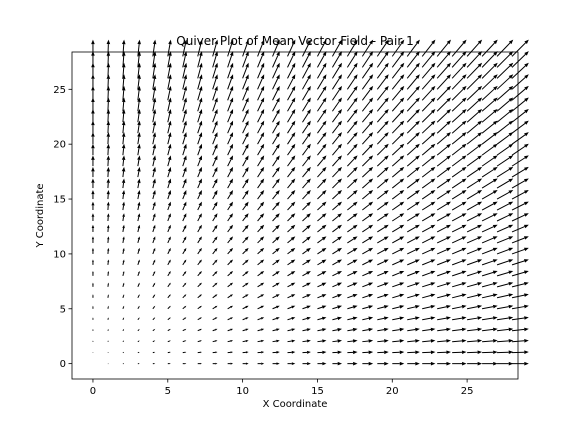 The height and width of the screenshot is (432, 576). What do you see at coordinates (63, 309) in the screenshot?
I see `y-tick-label: 5` at bounding box center [63, 309].